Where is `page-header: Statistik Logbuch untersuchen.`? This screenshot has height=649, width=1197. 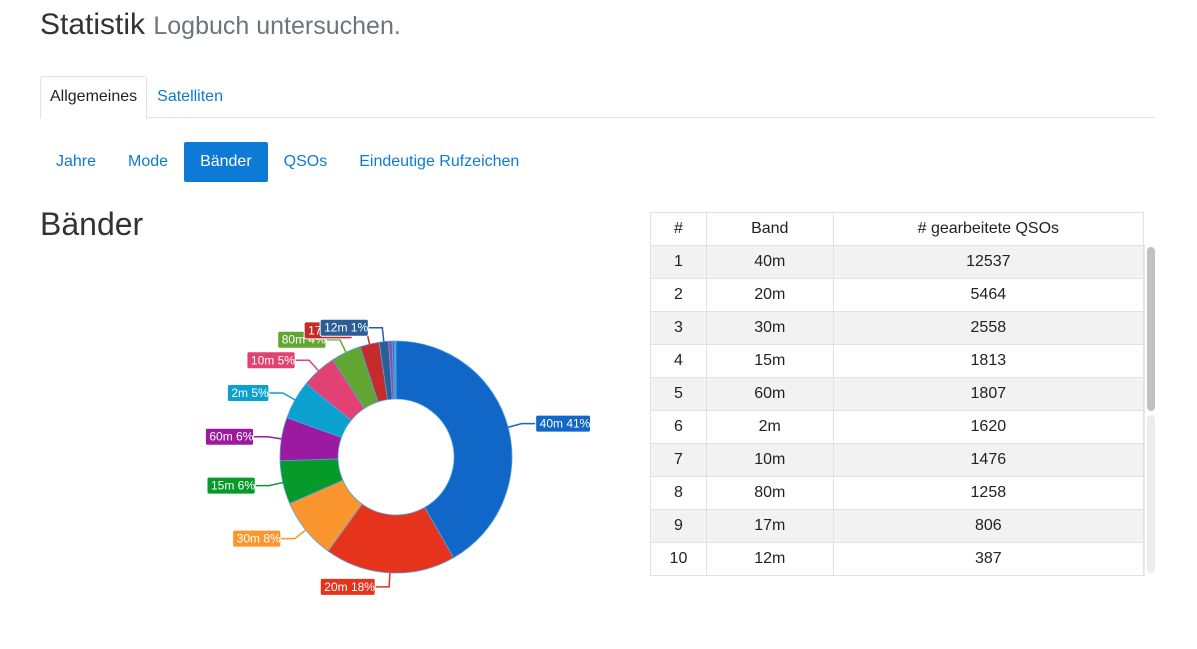 page-header: Statistik Logbuch untersuchen. is located at coordinates (220, 25).